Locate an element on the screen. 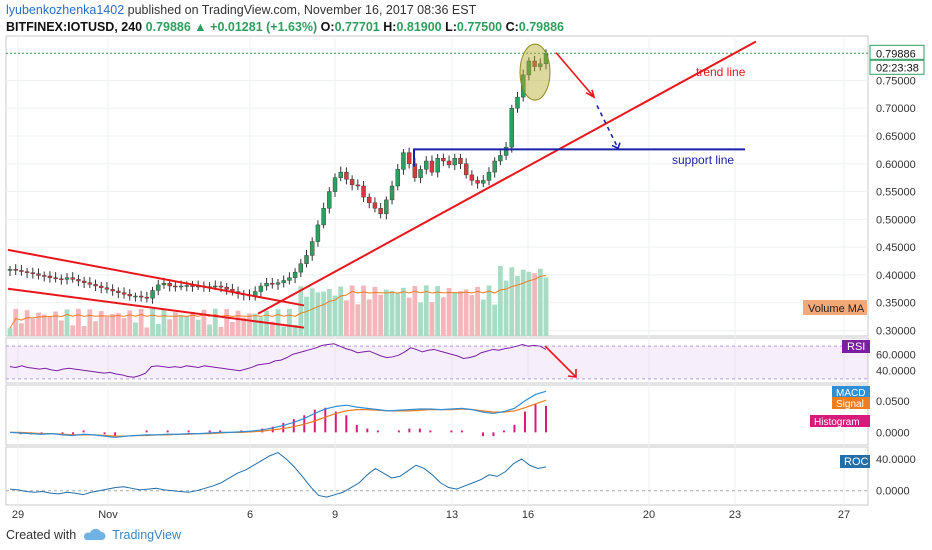 Image resolution: width=932 pixels, height=550 pixels. x-tick-label: 13 is located at coordinates (452, 515).